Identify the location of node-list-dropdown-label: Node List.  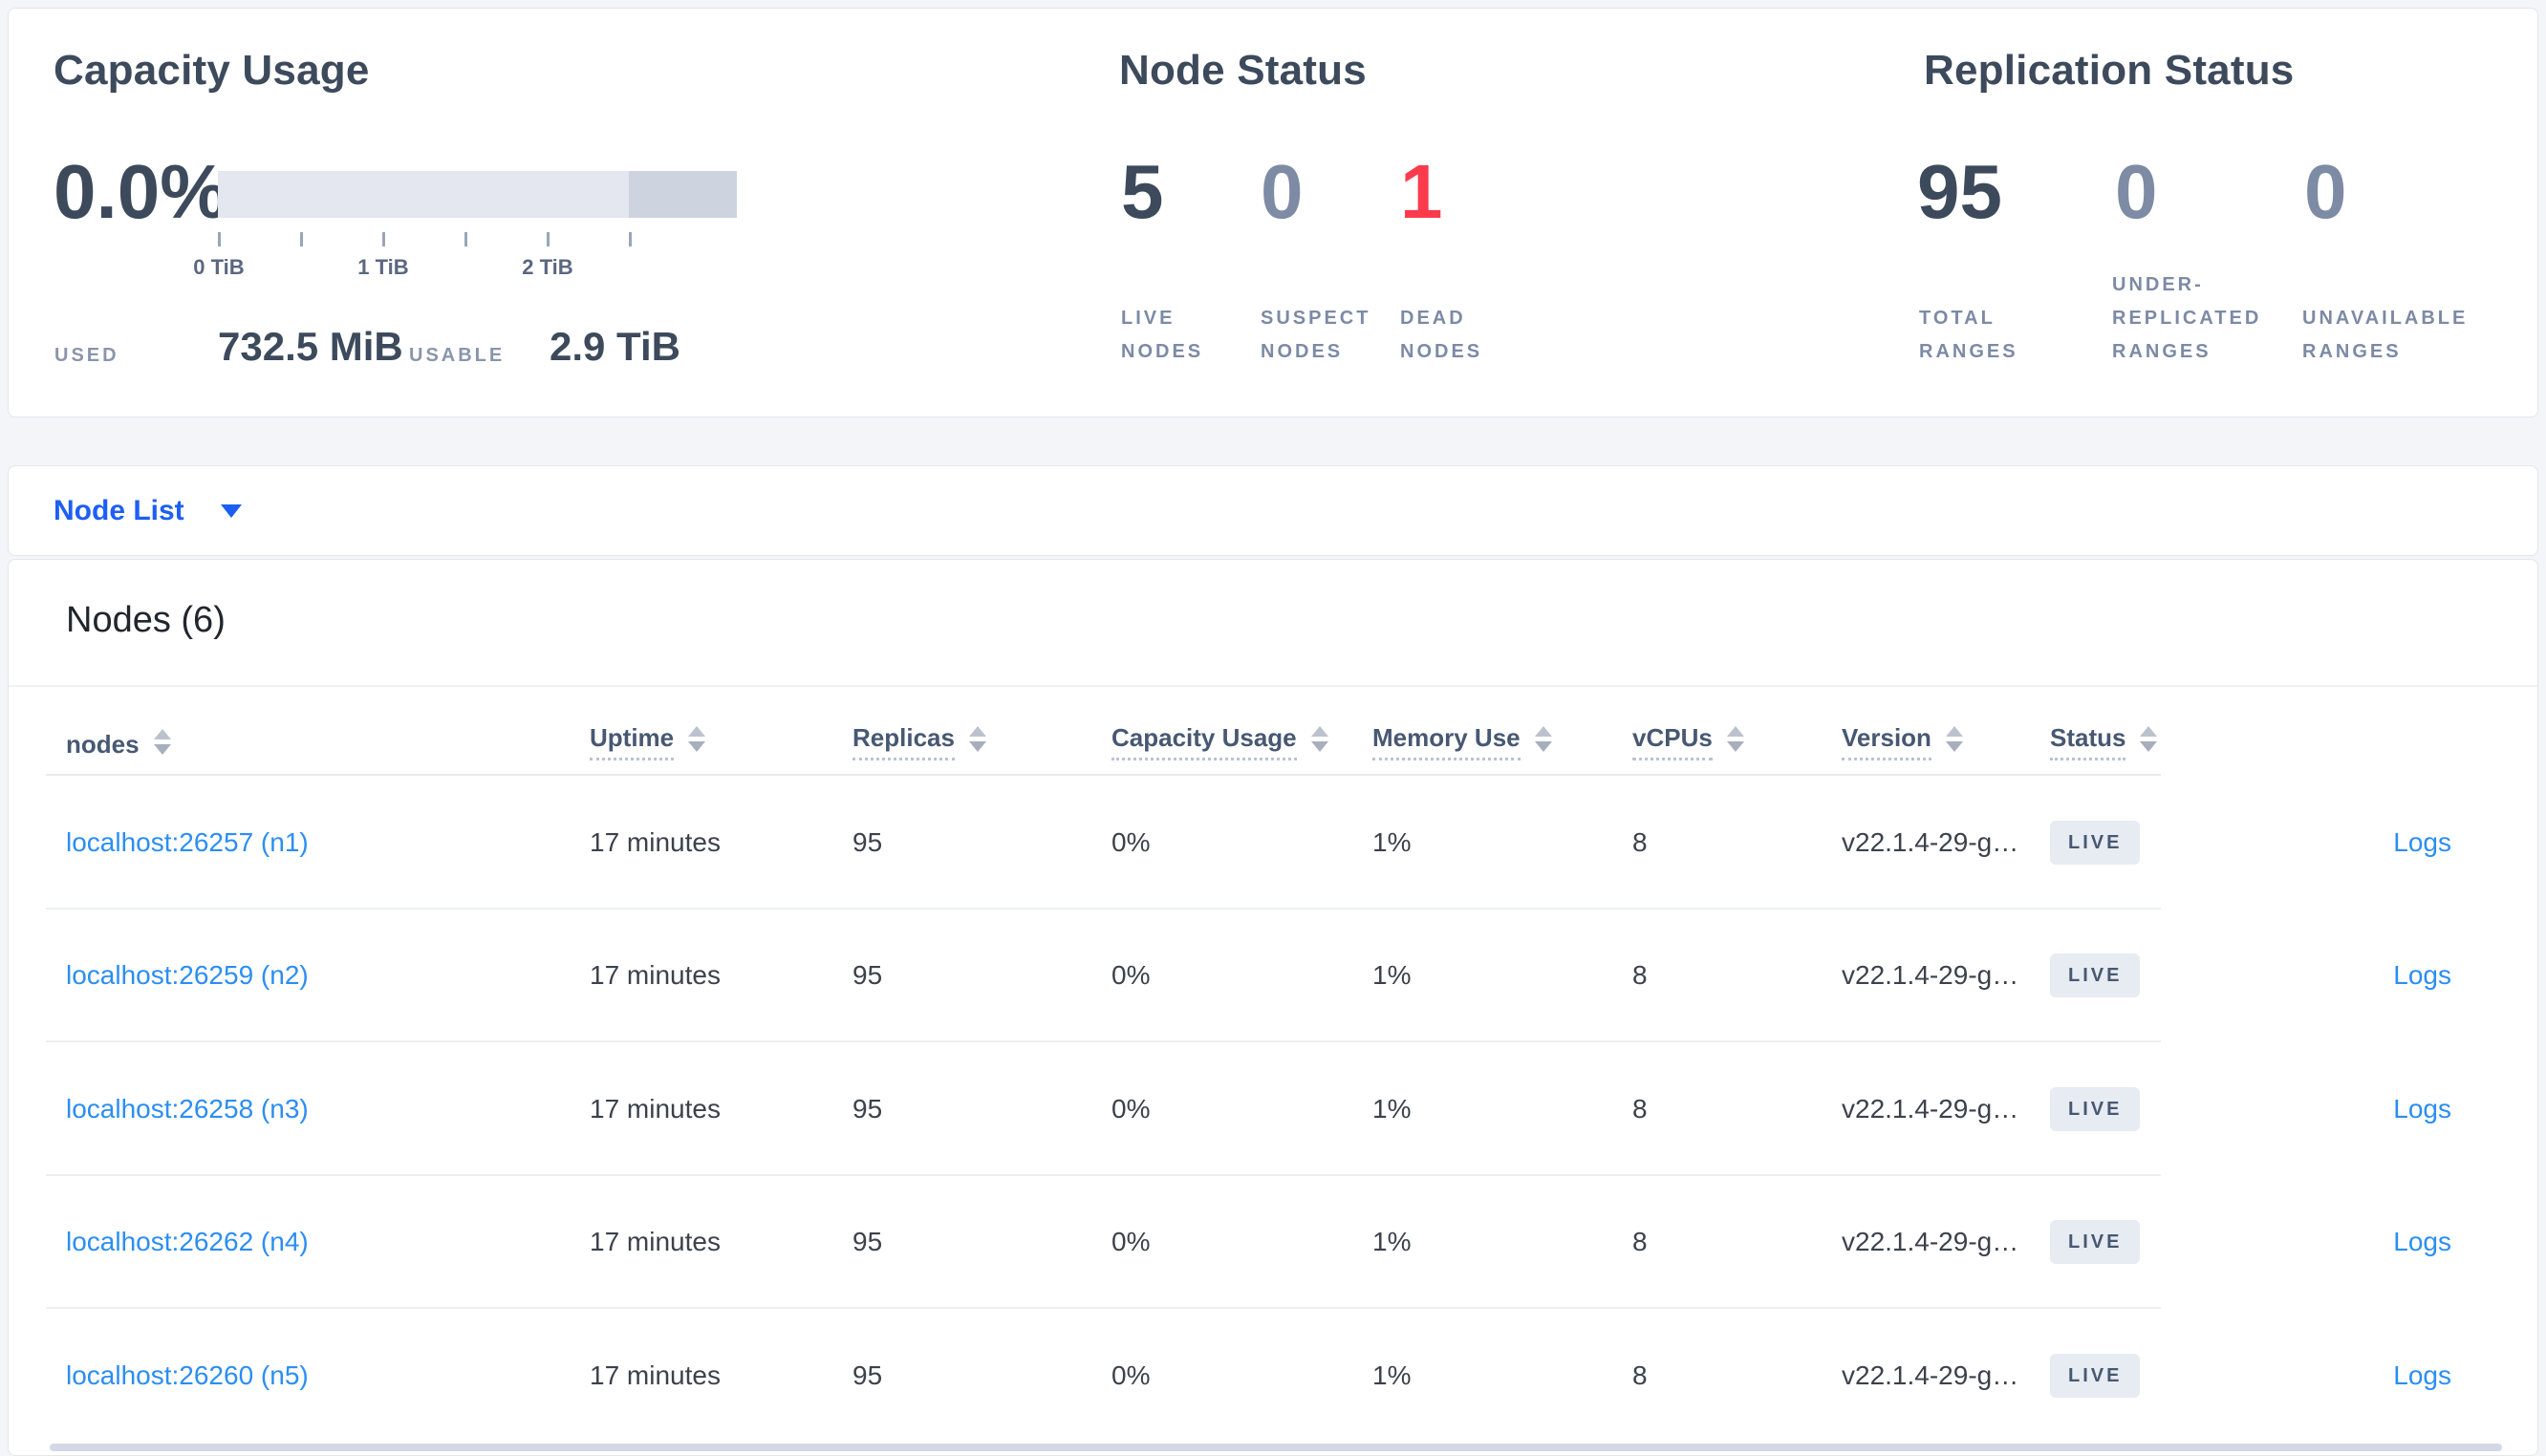
(119, 510).